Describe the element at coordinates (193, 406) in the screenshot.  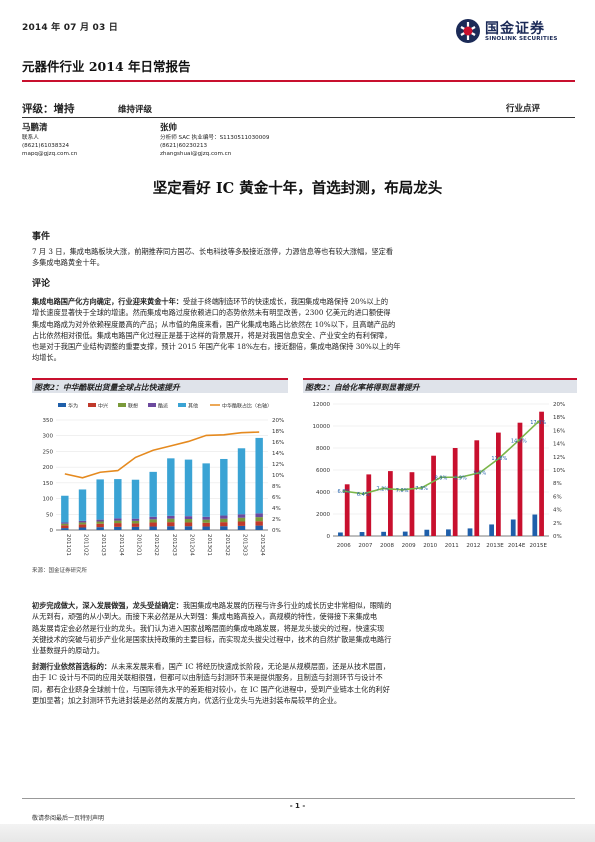
I see `legend-label: 其他` at that location.